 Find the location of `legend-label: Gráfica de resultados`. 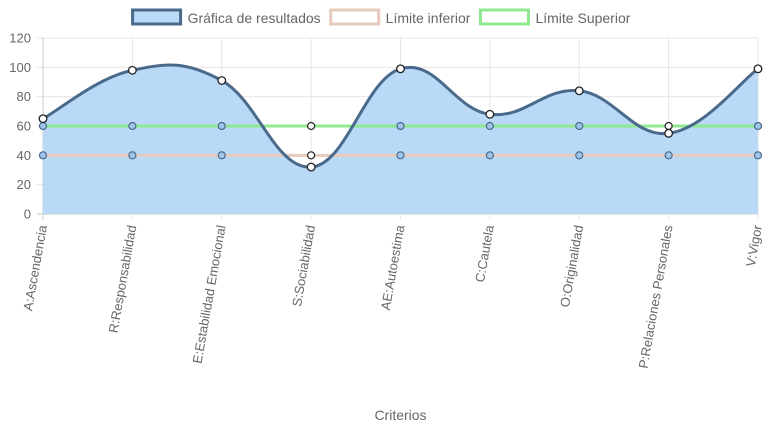

legend-label: Gráfica de resultados is located at coordinates (254, 18).